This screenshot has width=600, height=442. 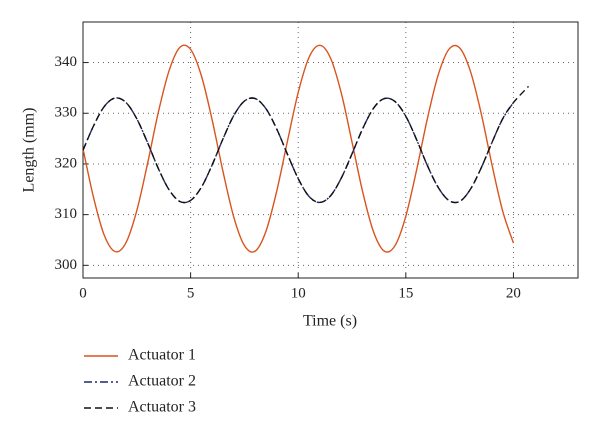 What do you see at coordinates (66, 214) in the screenshot?
I see `y-tick-label: 310` at bounding box center [66, 214].